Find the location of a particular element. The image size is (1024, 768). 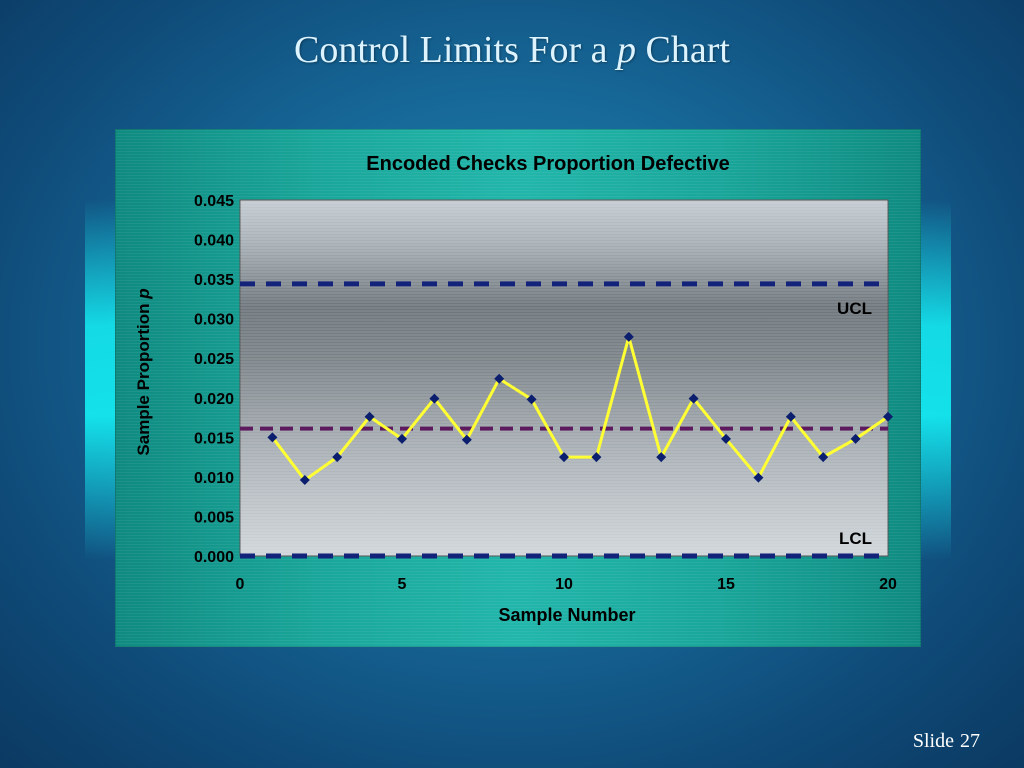

slide-number: Slide 27 is located at coordinates (943, 741).